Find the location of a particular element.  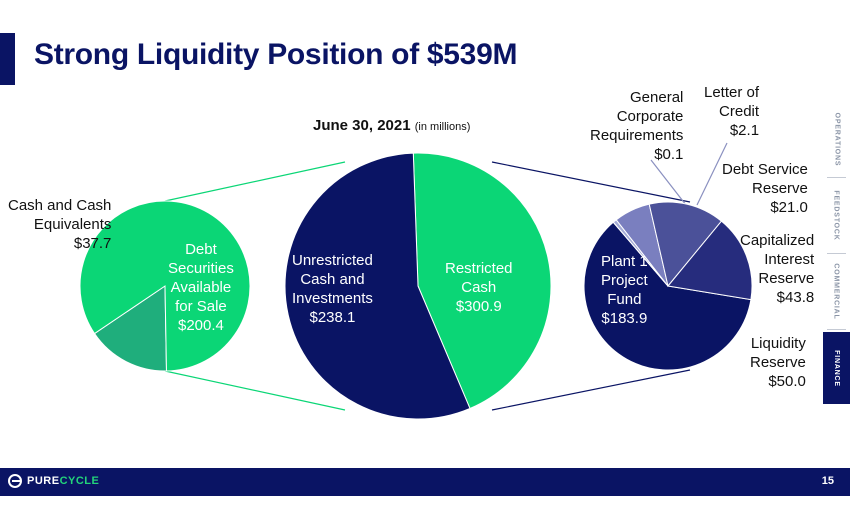

label-line: $200.4 is located at coordinates (200, 325).